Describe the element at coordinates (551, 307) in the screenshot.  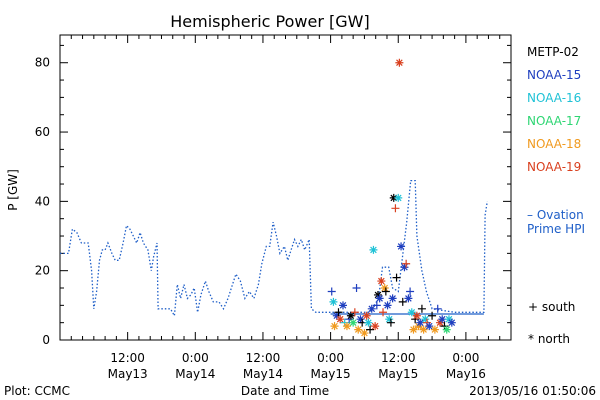
I see `south-marker-key: + south` at that location.